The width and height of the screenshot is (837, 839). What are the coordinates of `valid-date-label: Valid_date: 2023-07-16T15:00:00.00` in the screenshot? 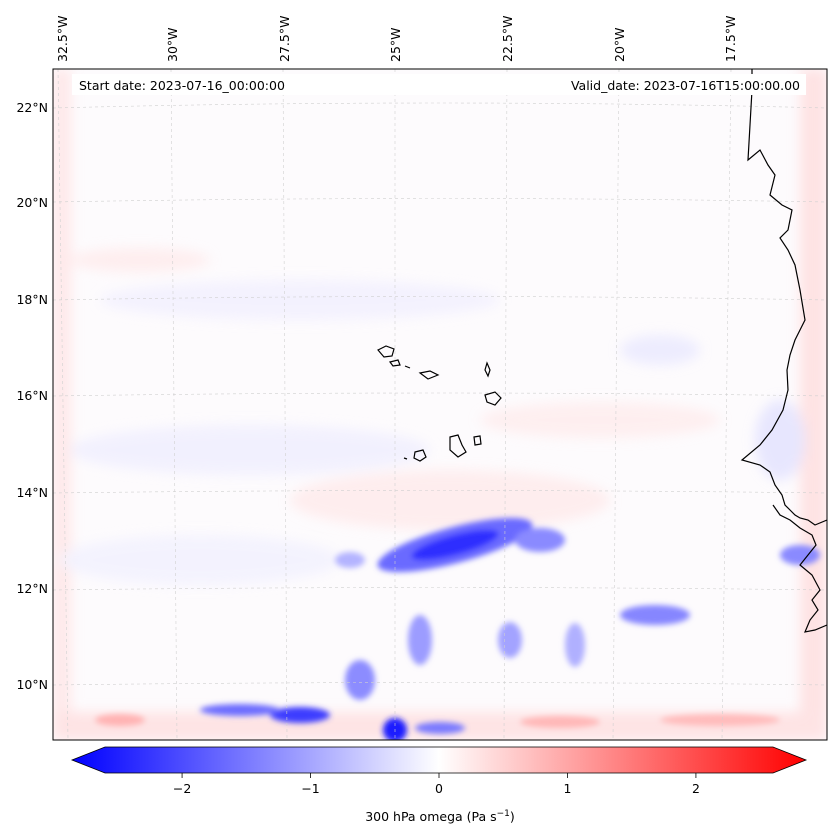 It's located at (685, 85).